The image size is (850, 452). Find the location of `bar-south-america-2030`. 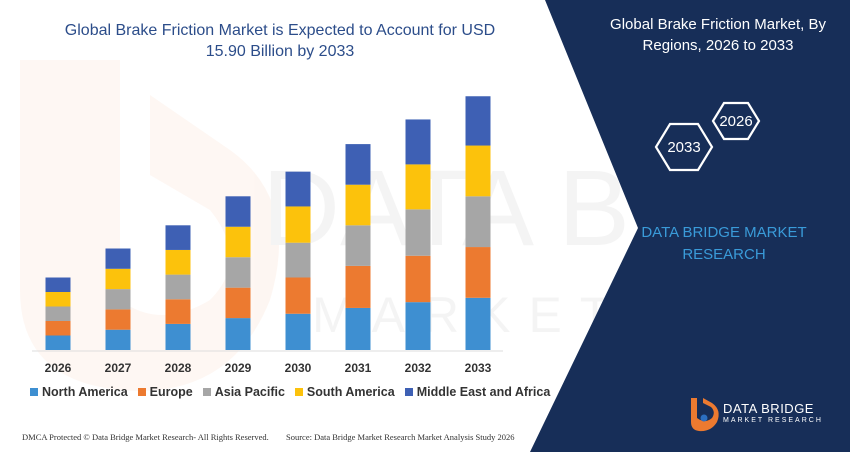

bar-south-america-2030 is located at coordinates (298, 224).